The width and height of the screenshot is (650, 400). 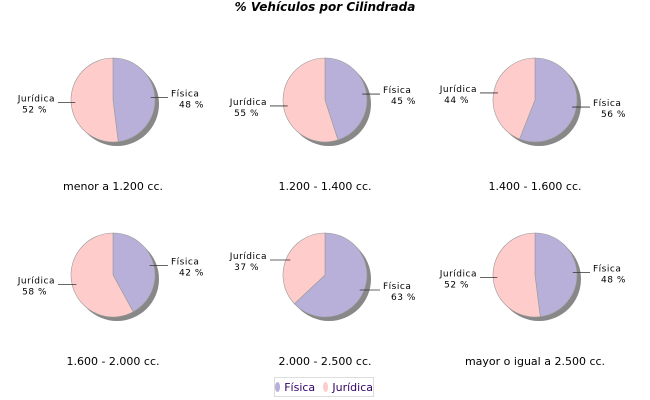 What do you see at coordinates (535, 361) in the screenshot?
I see `pie-subtitle: mayor o igual a 2.500 cc.` at bounding box center [535, 361].